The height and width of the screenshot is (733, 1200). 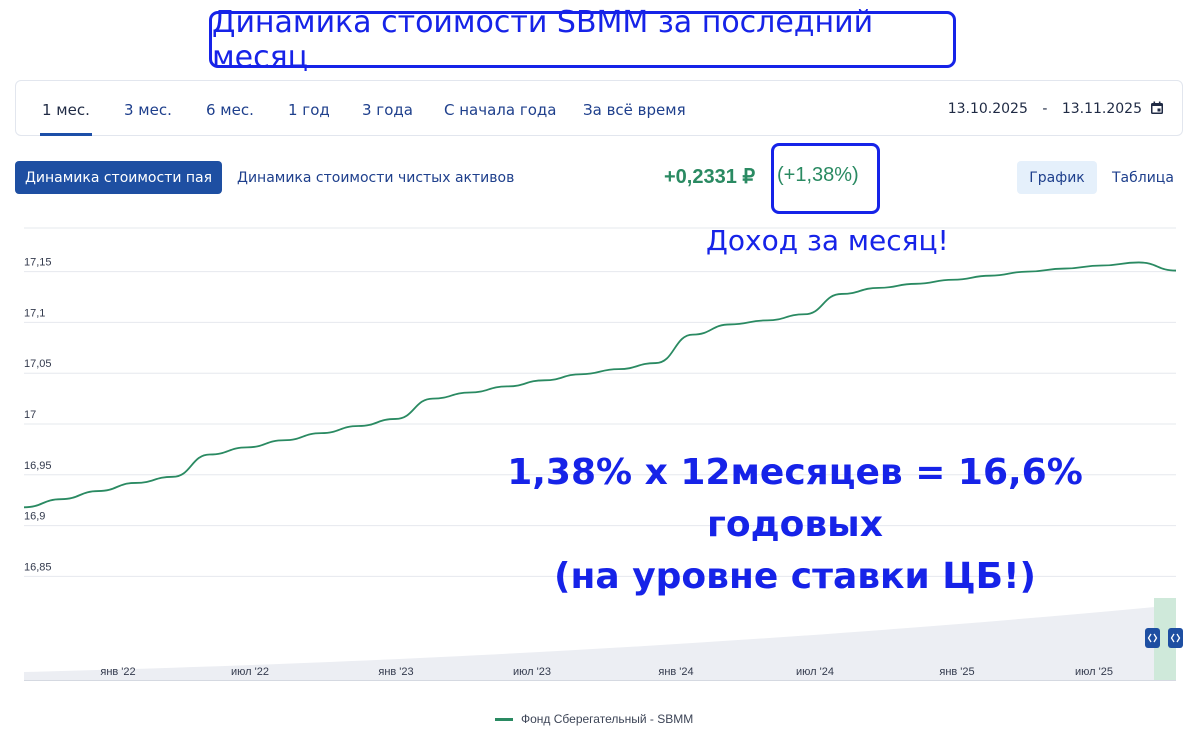 I want to click on income-annotation: Доход за месяц!, so click(x=827, y=240).